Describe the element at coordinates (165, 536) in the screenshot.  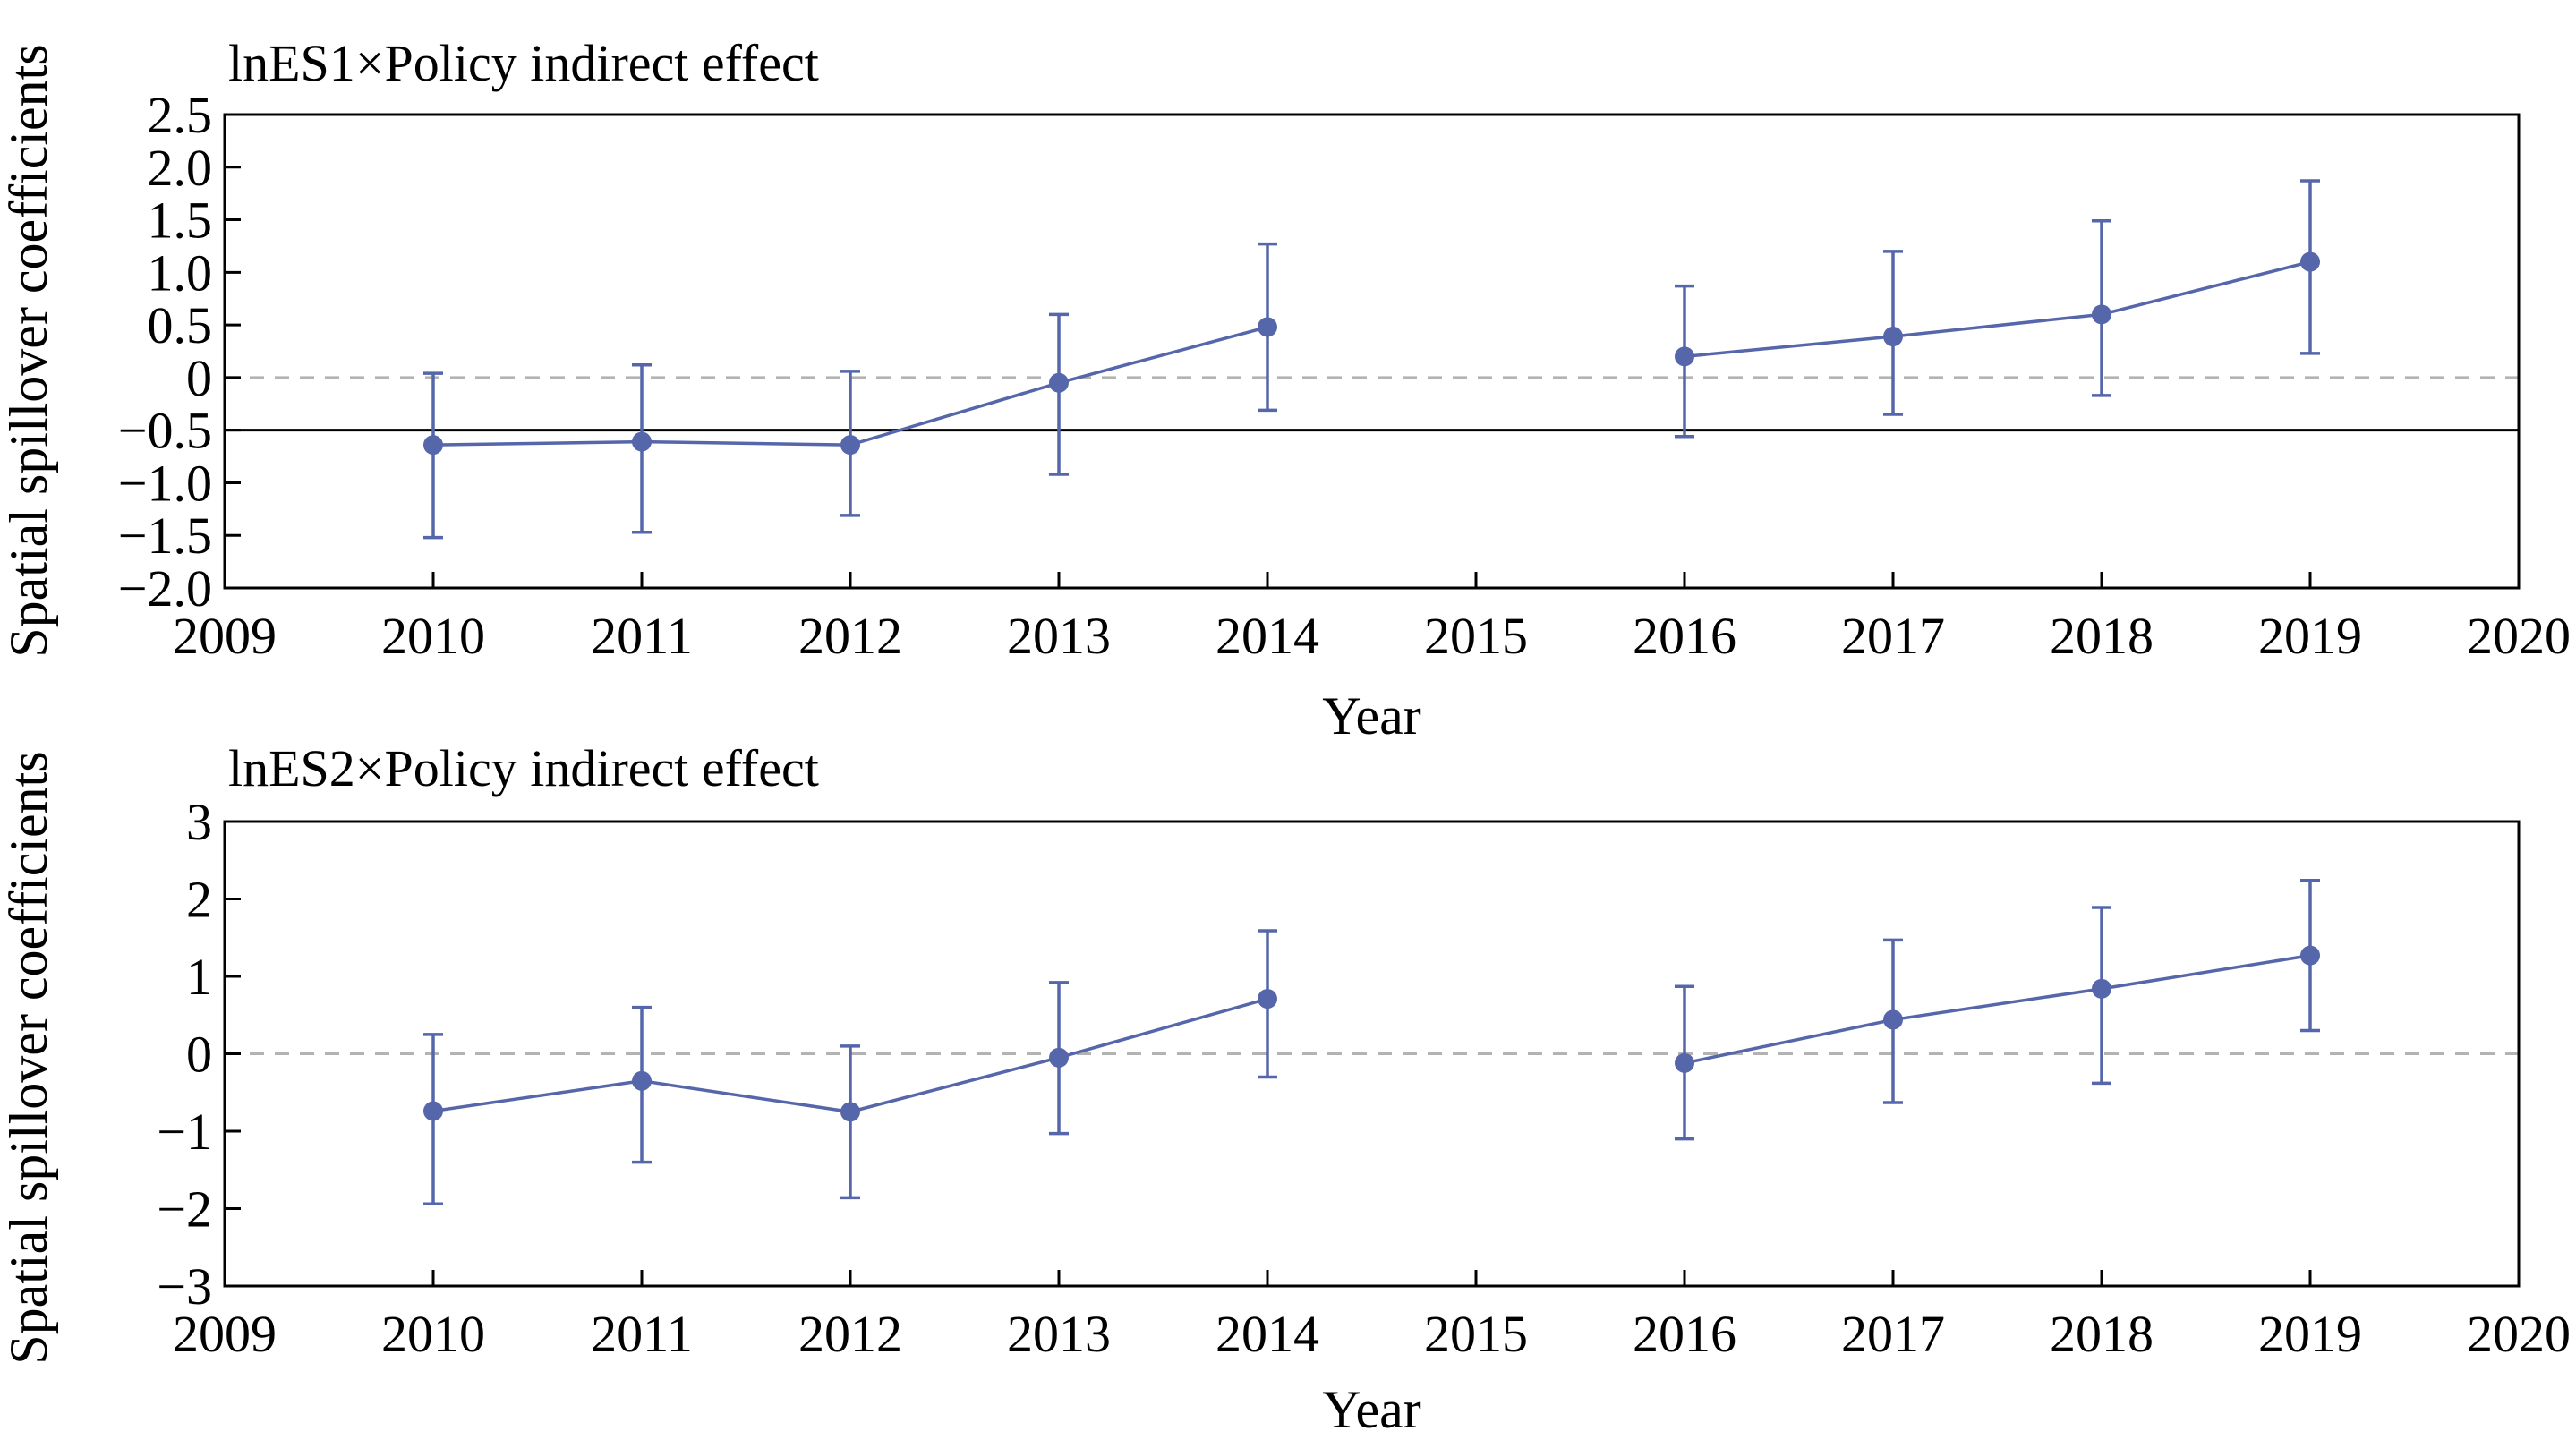
I see `y-tick-label: −1.5` at that location.